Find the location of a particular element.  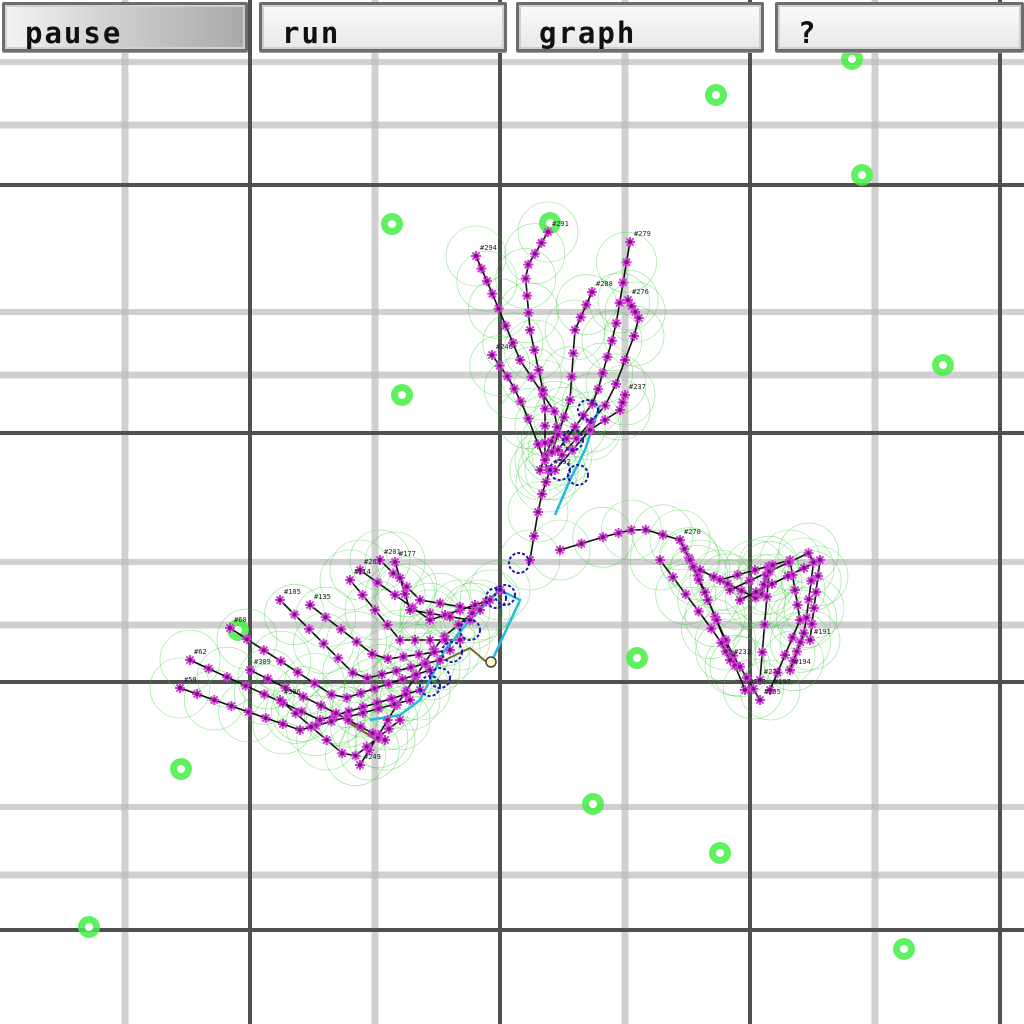

pause-button: pause is located at coordinates (125, 27).